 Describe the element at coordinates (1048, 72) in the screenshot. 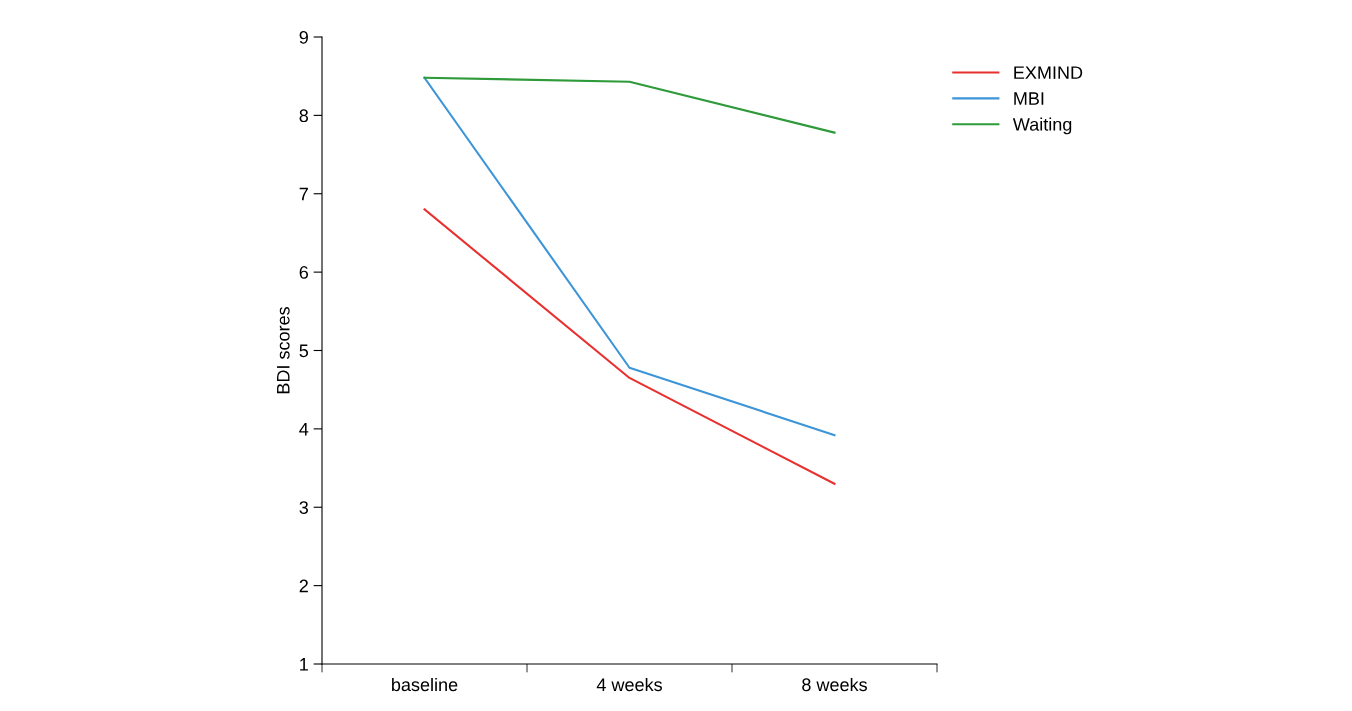

I see `legend-label: EXMIND` at that location.